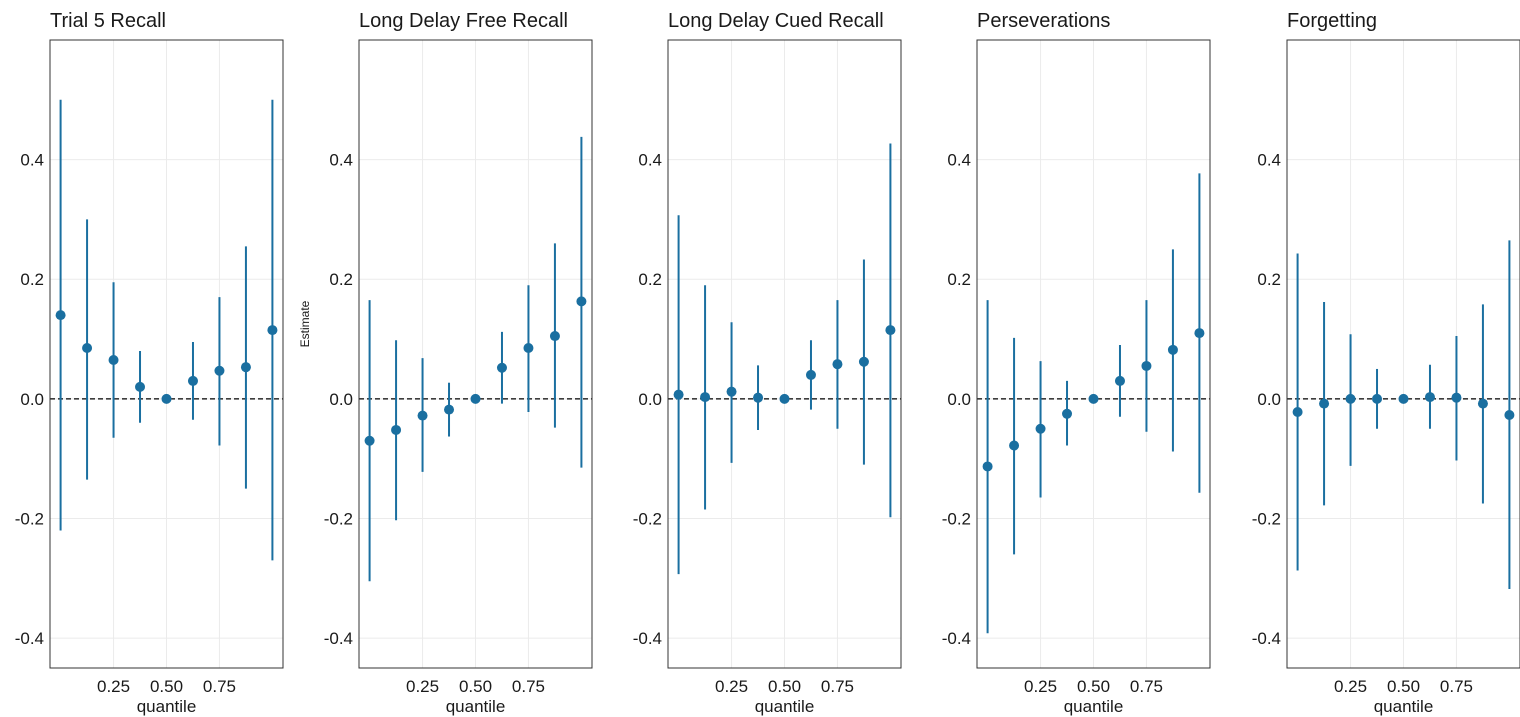 This screenshot has height=717, width=1520. Describe the element at coordinates (776, 21) in the screenshot. I see `panel-title: Long Delay Cued Recall` at that location.